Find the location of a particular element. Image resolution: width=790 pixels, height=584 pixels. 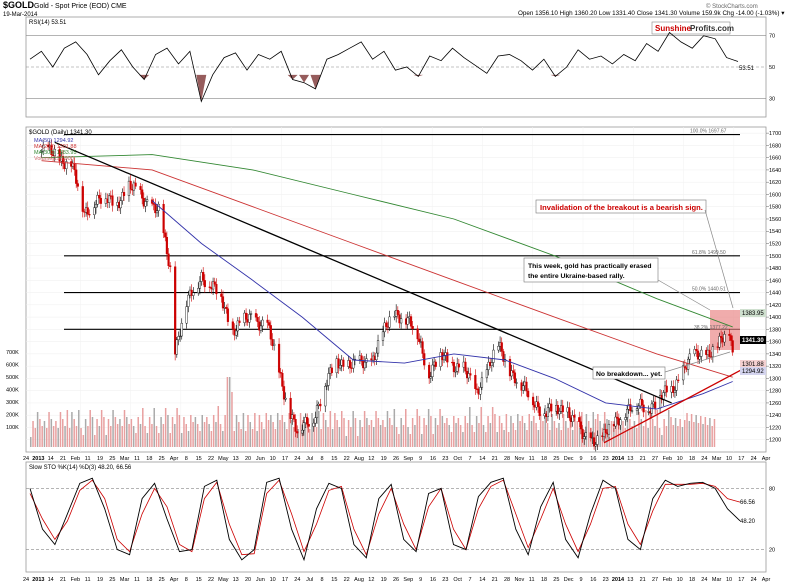

chart-symbol: $GOLD is located at coordinates (19, 5).